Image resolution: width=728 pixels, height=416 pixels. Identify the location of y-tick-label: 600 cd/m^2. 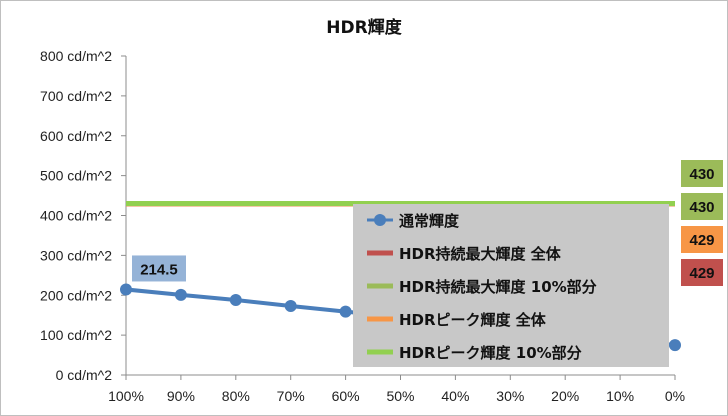
(76, 136).